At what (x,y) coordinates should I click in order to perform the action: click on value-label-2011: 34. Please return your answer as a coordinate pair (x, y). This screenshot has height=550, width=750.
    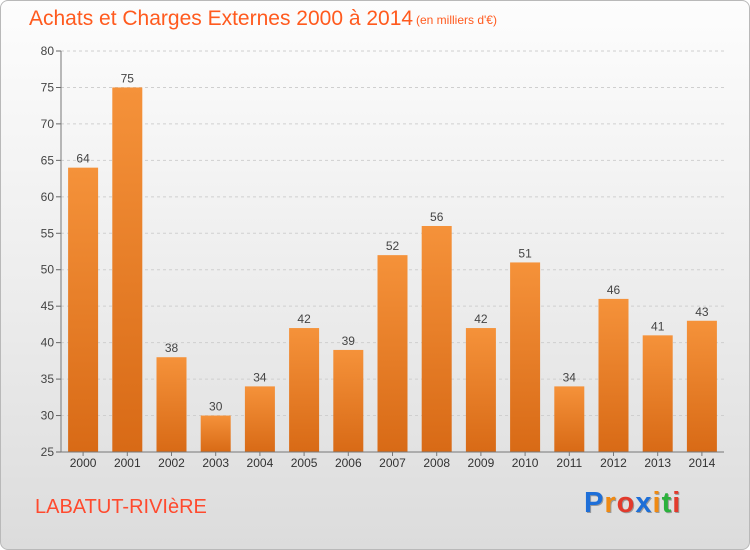
    Looking at the image, I should click on (570, 377).